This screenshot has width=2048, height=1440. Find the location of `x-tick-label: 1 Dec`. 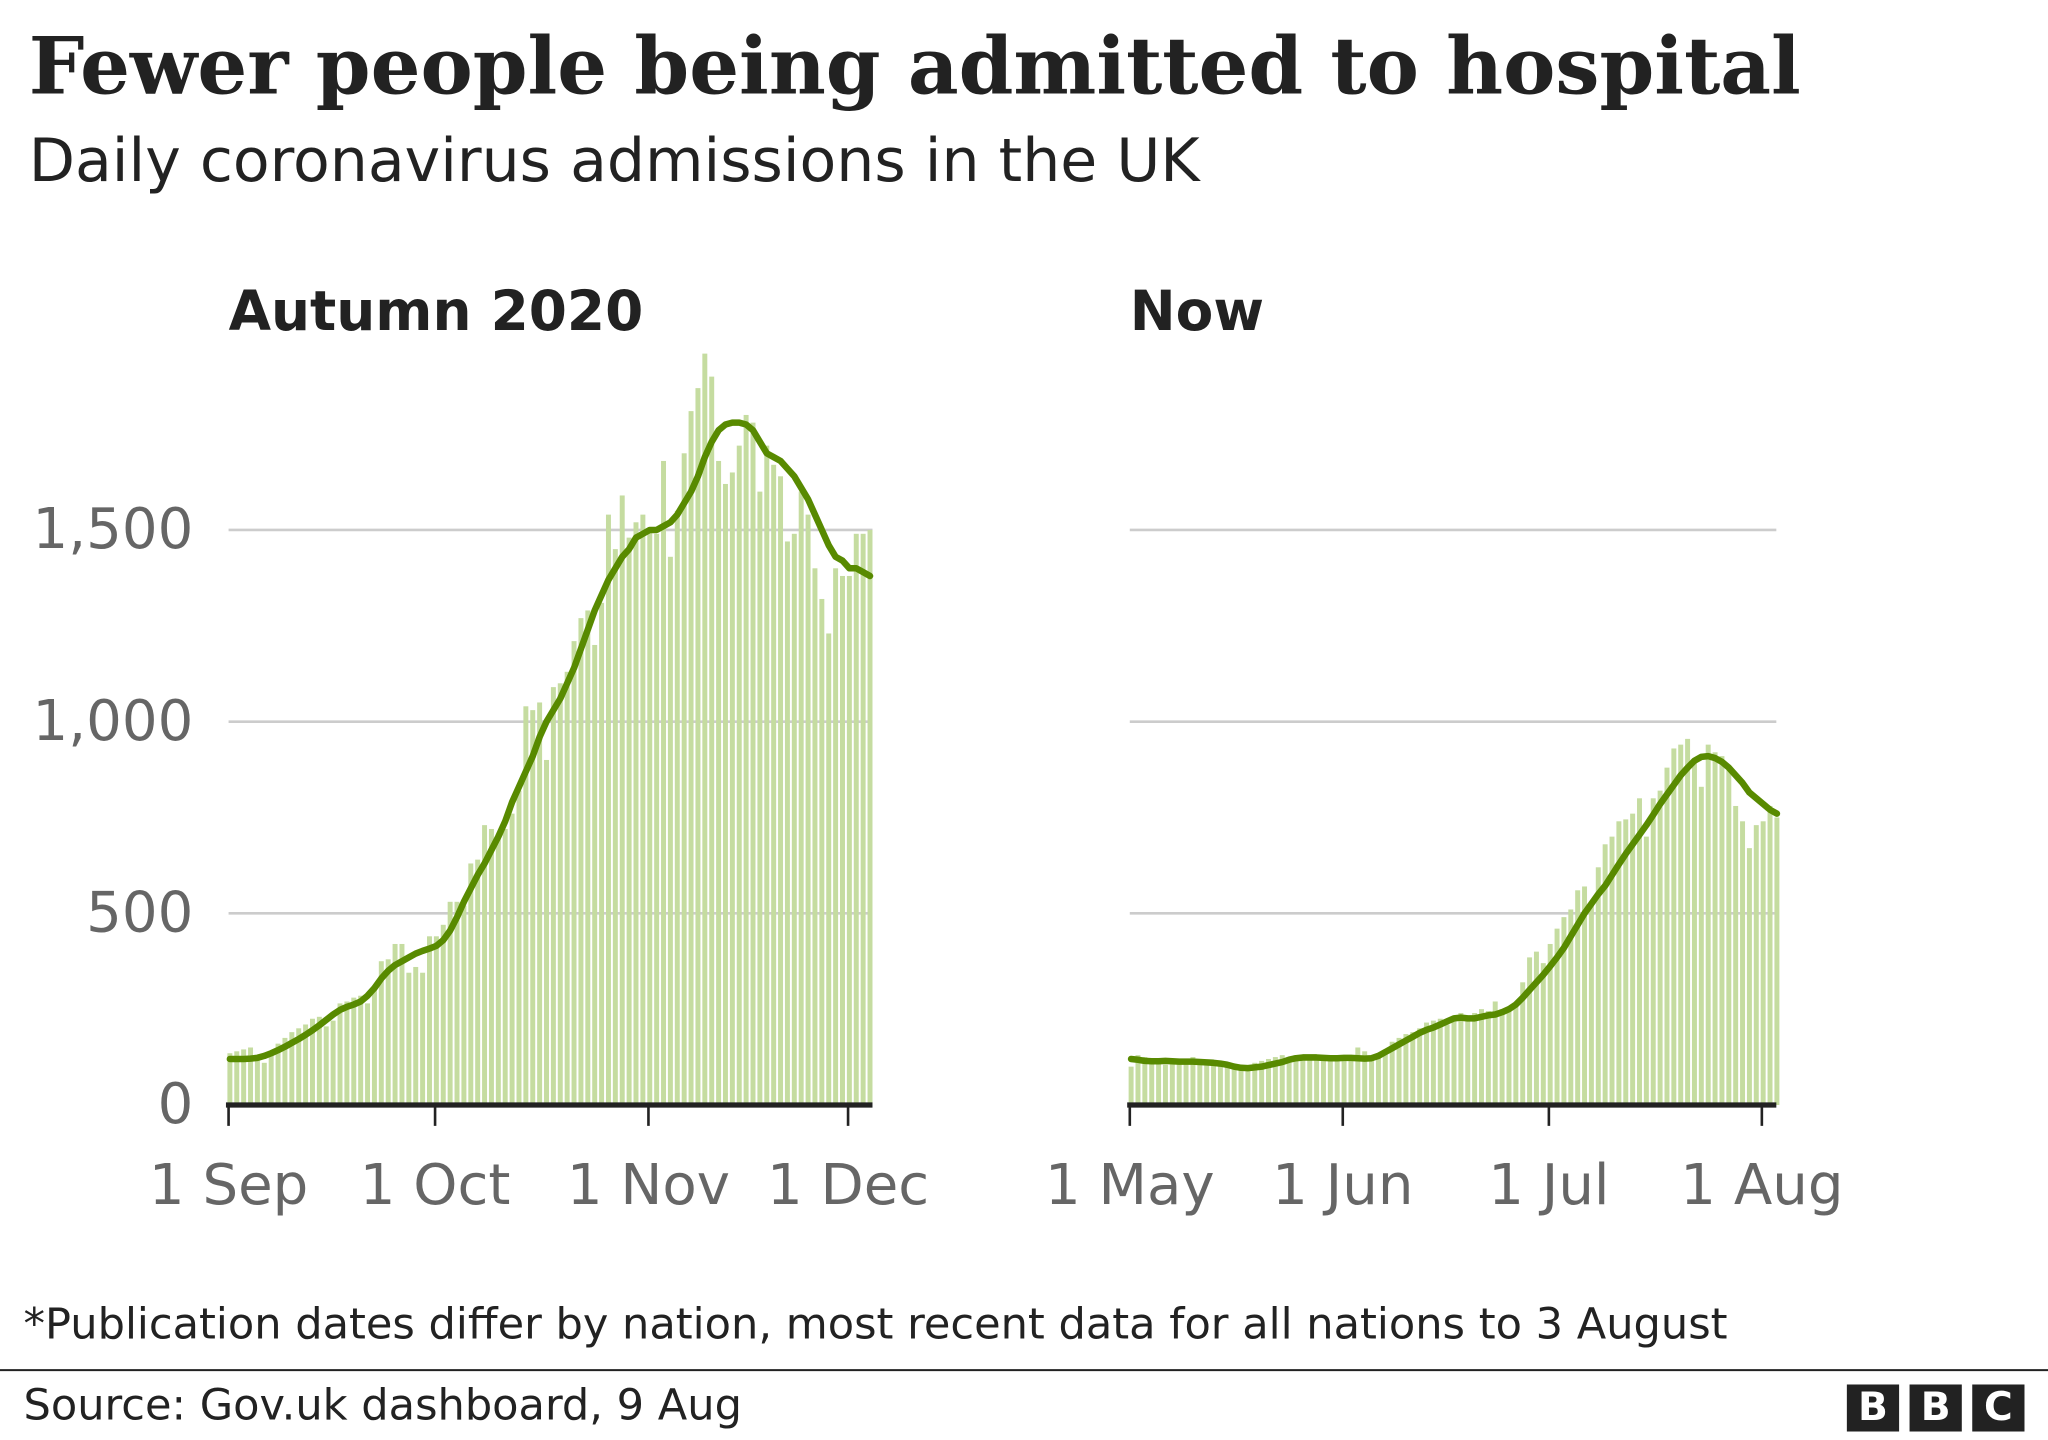

x-tick-label: 1 Dec is located at coordinates (848, 1185).